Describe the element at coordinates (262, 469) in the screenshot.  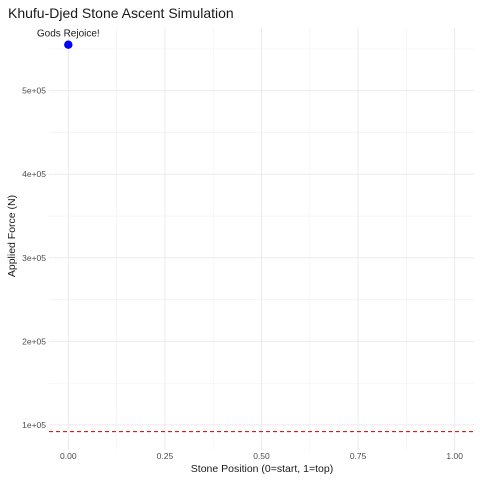
I see `x-axis-title: Stone Position (0=start, 1=top)` at that location.